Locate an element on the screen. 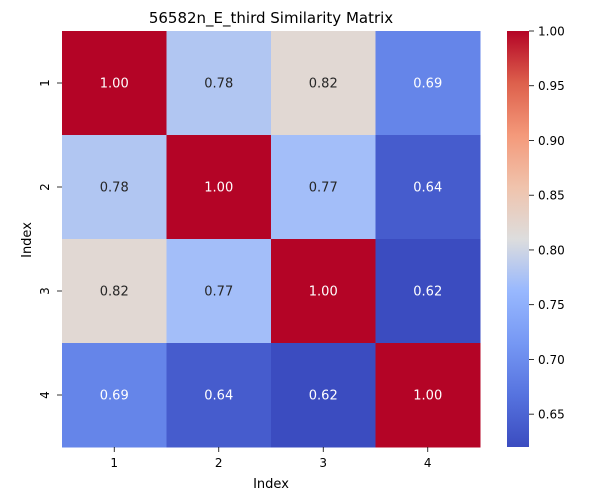 The image size is (600, 504). y-tick-label: 4 is located at coordinates (45, 395).